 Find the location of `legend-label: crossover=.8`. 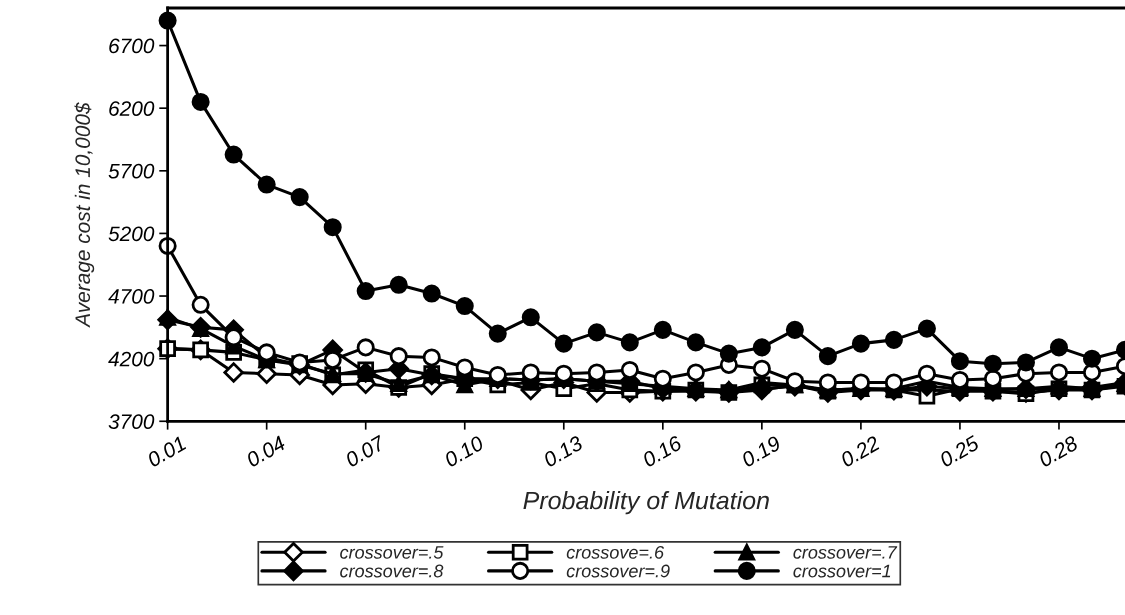

legend-label: crossover=.8 is located at coordinates (392, 571).